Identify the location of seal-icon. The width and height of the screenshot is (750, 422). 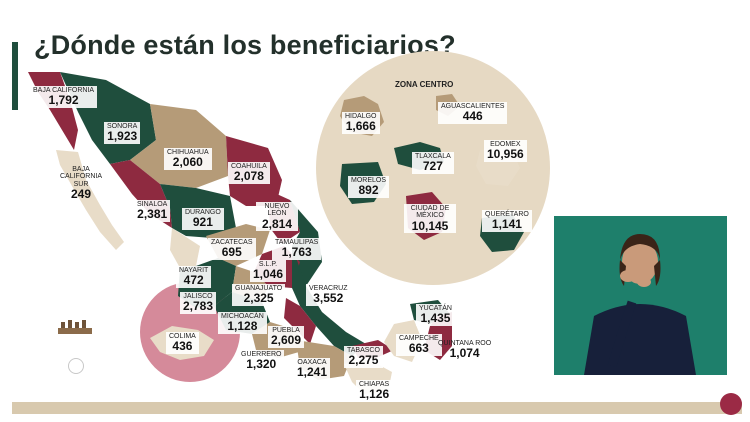
(76, 366).